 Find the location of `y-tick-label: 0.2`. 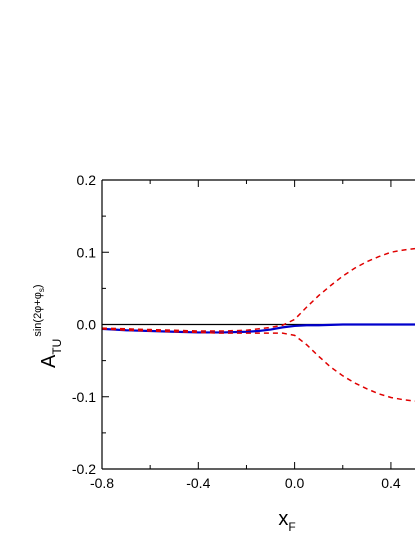

y-tick-label: 0.2 is located at coordinates (87, 180).